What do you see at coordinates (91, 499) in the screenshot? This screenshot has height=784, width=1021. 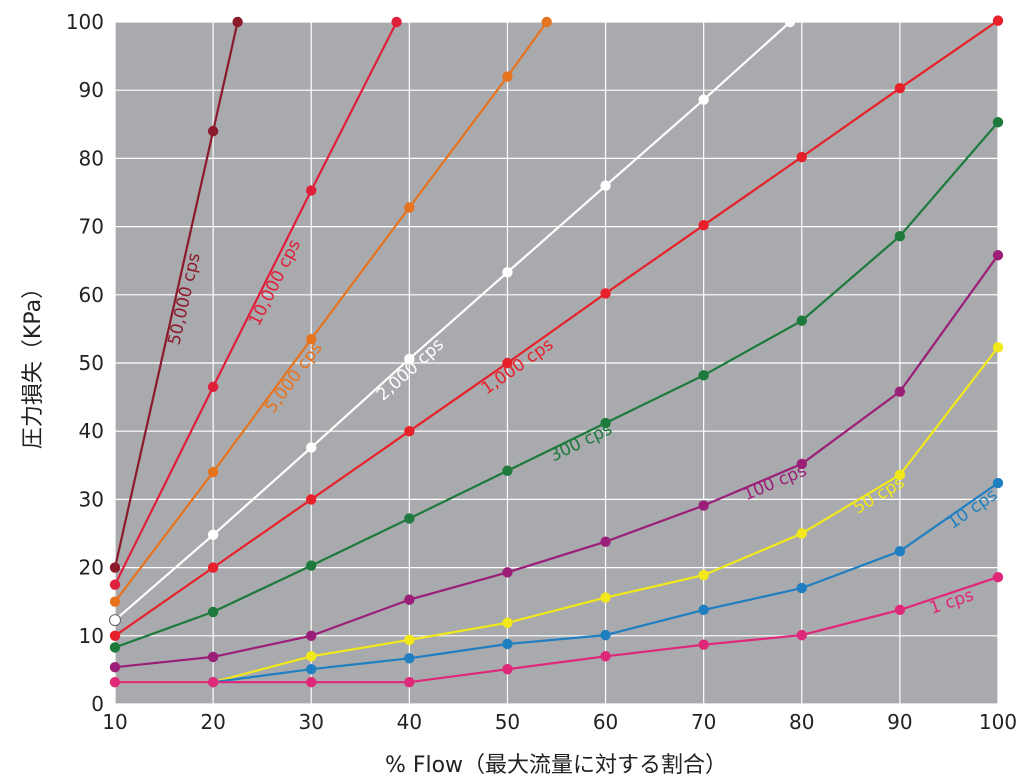 I see `y-tick-label: 30` at bounding box center [91, 499].